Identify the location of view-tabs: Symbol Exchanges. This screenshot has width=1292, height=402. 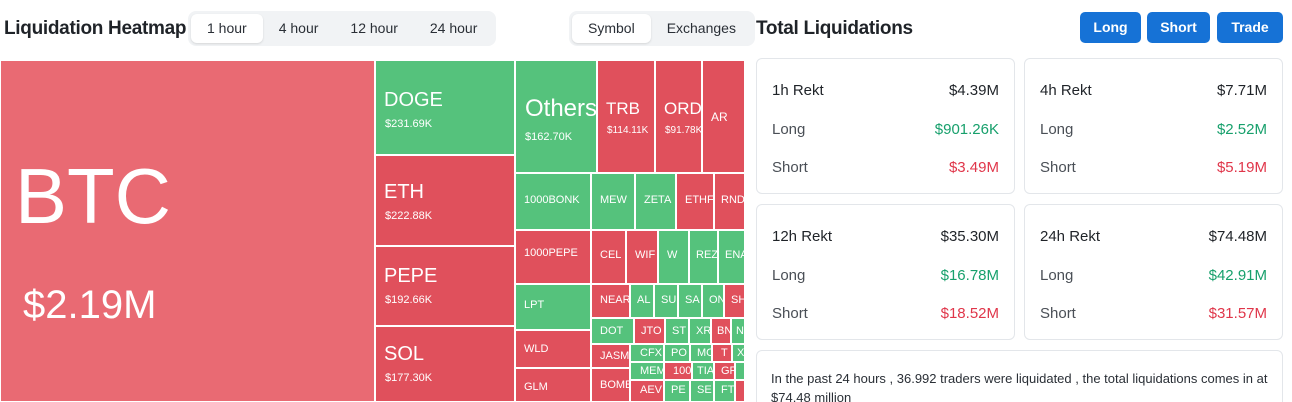
(662, 28).